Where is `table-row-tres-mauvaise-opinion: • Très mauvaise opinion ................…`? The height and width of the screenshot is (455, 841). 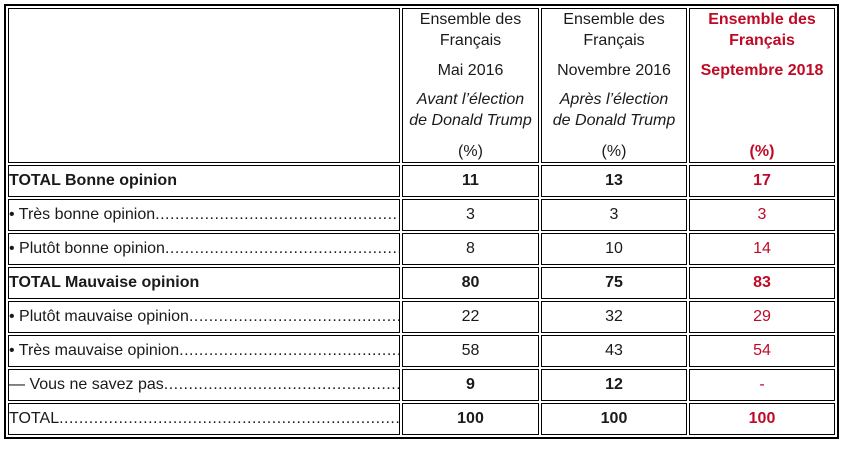 table-row-tres-mauvaise-opinion: • Très mauvaise opinion ................… is located at coordinates (421, 351).